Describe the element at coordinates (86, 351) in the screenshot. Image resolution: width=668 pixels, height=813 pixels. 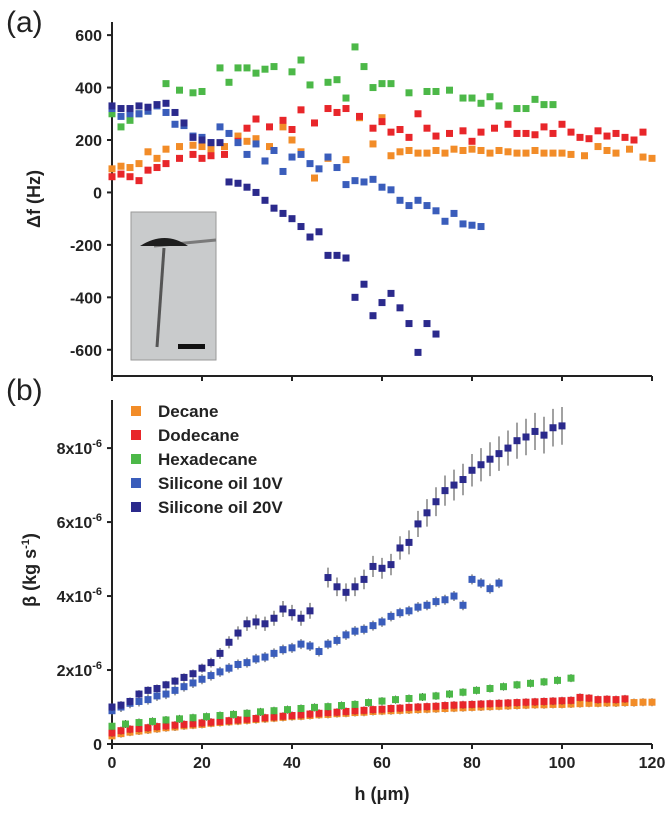
I see `y-tick-label: -600` at that location.